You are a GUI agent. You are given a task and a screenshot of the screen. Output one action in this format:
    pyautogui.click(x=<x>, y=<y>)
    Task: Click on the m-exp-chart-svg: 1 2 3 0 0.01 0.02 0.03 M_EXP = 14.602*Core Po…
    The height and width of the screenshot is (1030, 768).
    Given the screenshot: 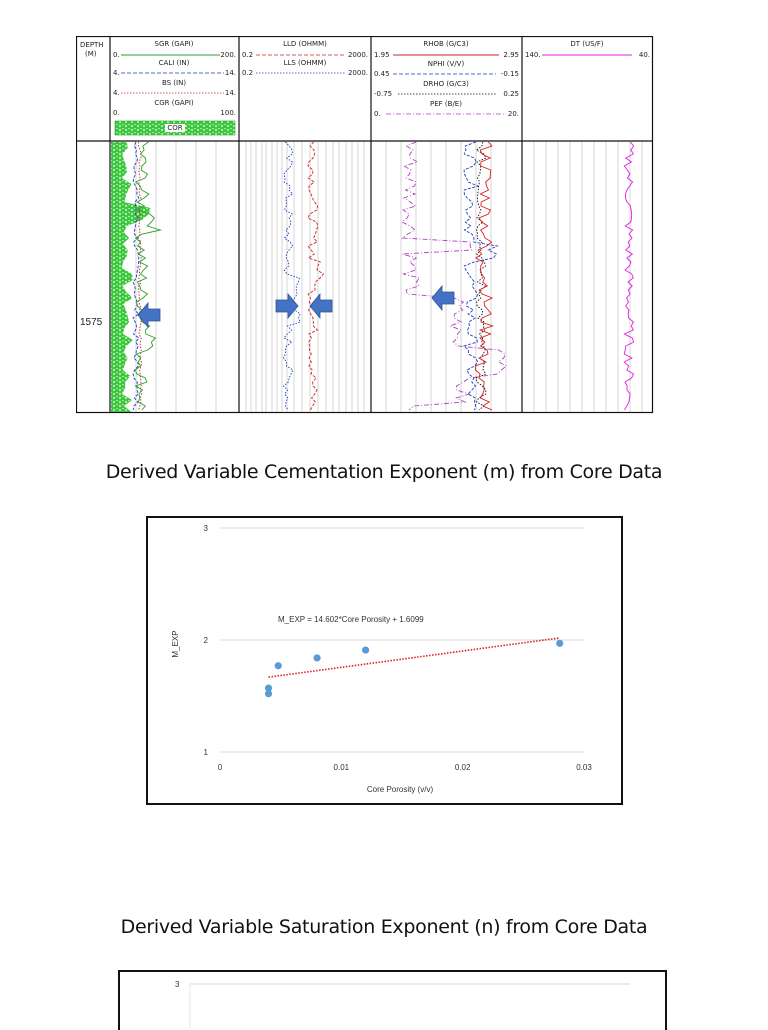 What is the action you would take?
    pyautogui.click(x=381, y=659)
    